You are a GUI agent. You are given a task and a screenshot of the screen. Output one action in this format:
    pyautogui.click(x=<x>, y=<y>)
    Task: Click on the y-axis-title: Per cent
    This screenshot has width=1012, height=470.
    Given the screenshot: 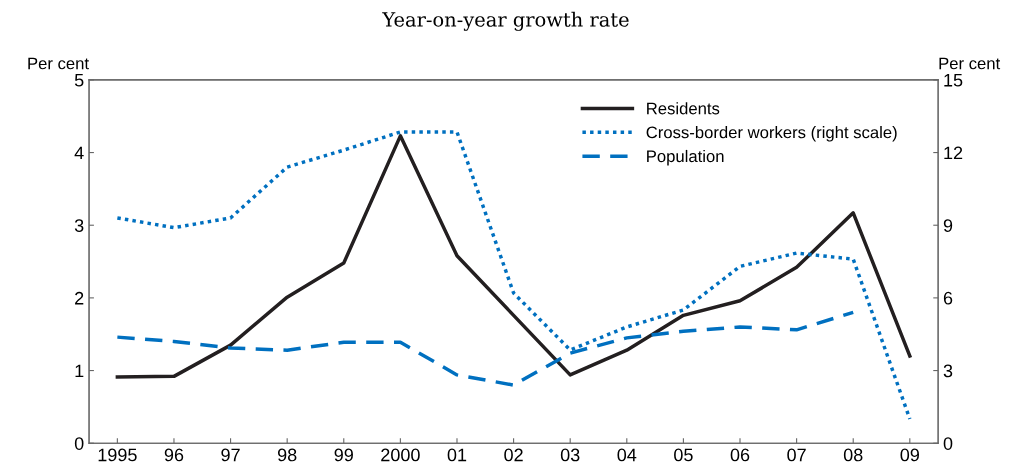 What is the action you would take?
    pyautogui.click(x=58, y=63)
    